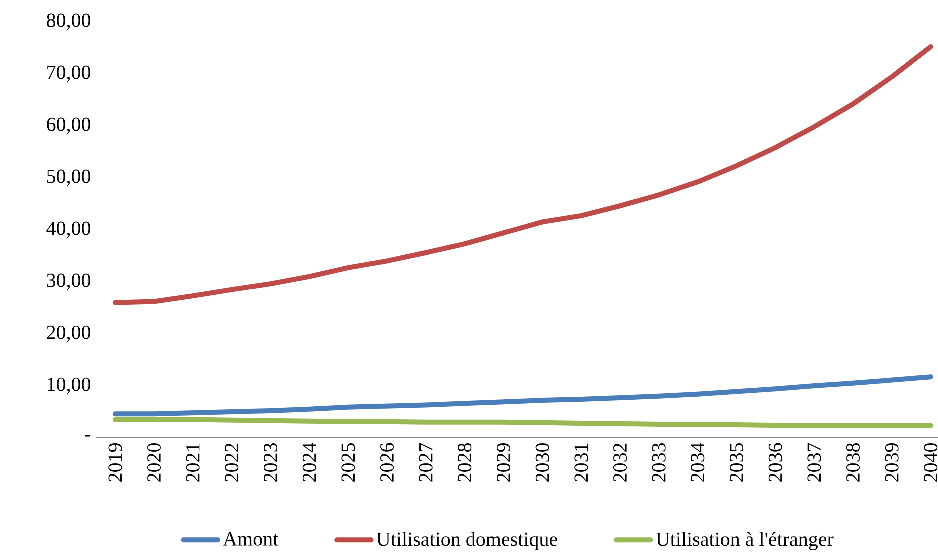  What do you see at coordinates (745, 541) in the screenshot?
I see `legend-label: Utilisation à l'étranger` at bounding box center [745, 541].